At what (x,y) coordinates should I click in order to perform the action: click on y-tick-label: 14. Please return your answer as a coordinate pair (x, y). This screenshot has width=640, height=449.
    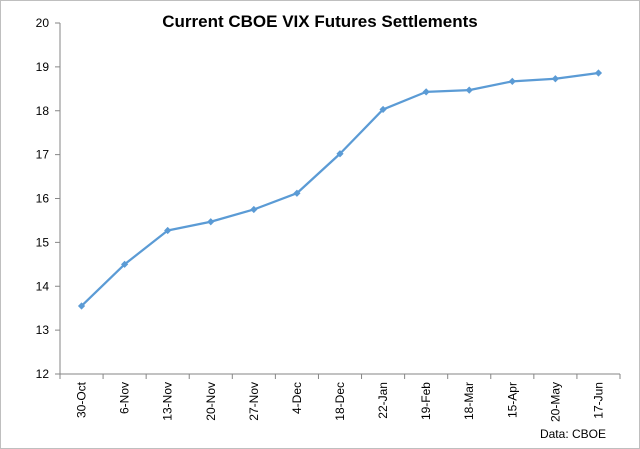
    Looking at the image, I should click on (43, 286).